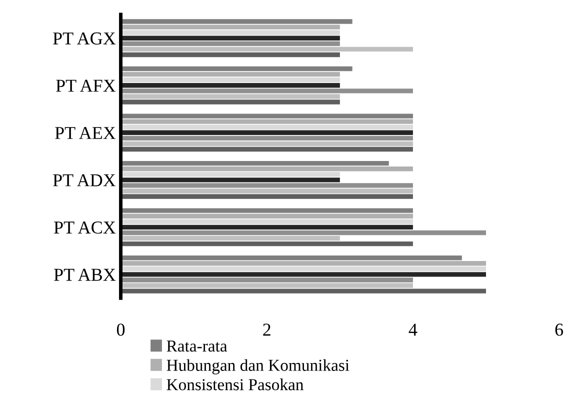  Describe the element at coordinates (84, 180) in the screenshot. I see `y-tick-label: PT ADX` at that location.